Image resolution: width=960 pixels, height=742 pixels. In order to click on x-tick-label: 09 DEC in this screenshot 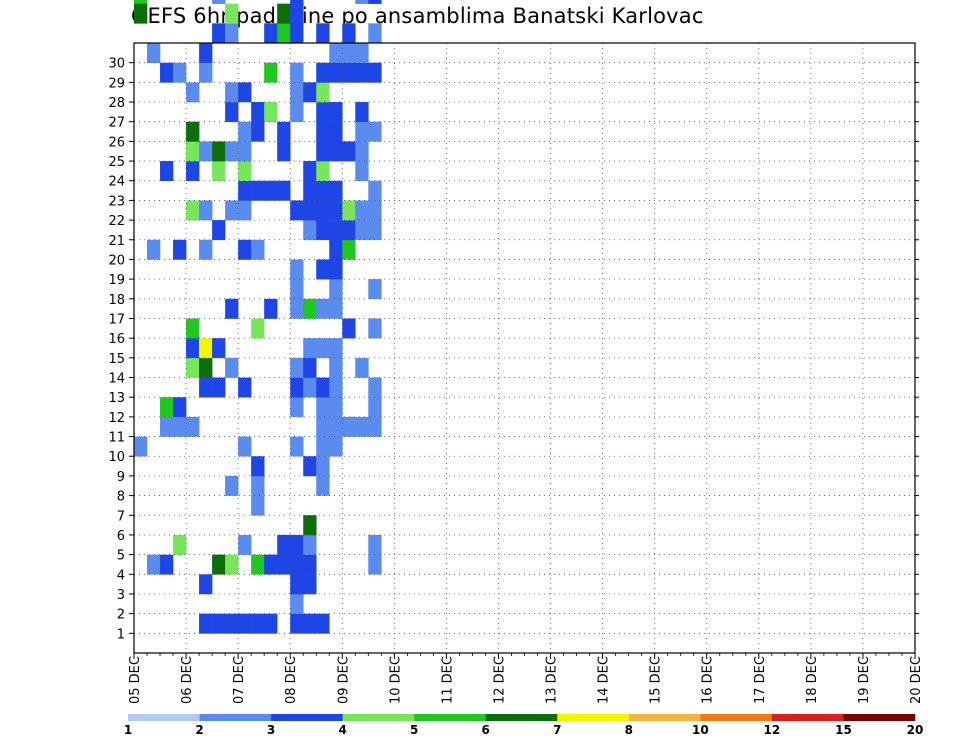, I will do `click(343, 680)`.